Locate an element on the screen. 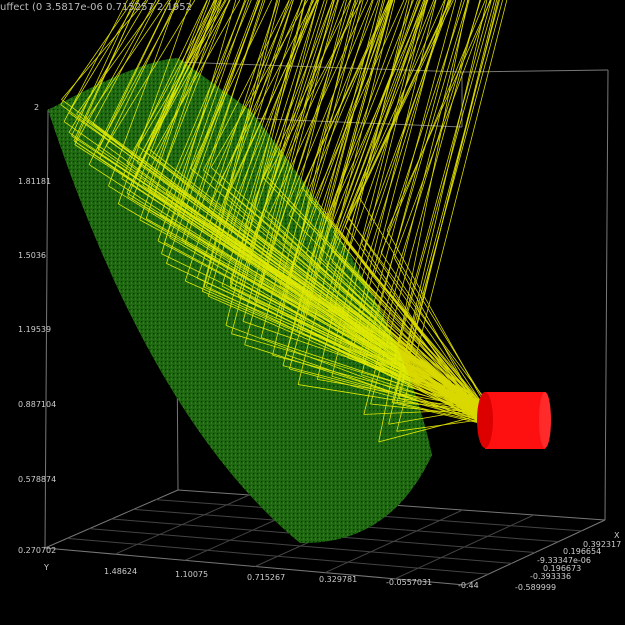 The height and width of the screenshot is (625, 625). y-label: 1.48624 is located at coordinates (120, 571).